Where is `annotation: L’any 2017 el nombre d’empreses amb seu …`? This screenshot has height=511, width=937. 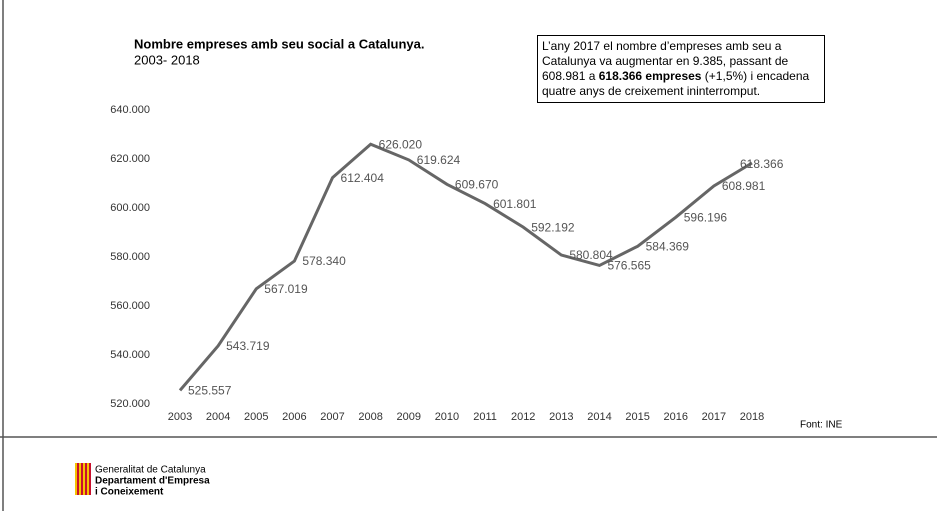
annotation: L’any 2017 el nombre d’empreses amb seu … is located at coordinates (681, 69).